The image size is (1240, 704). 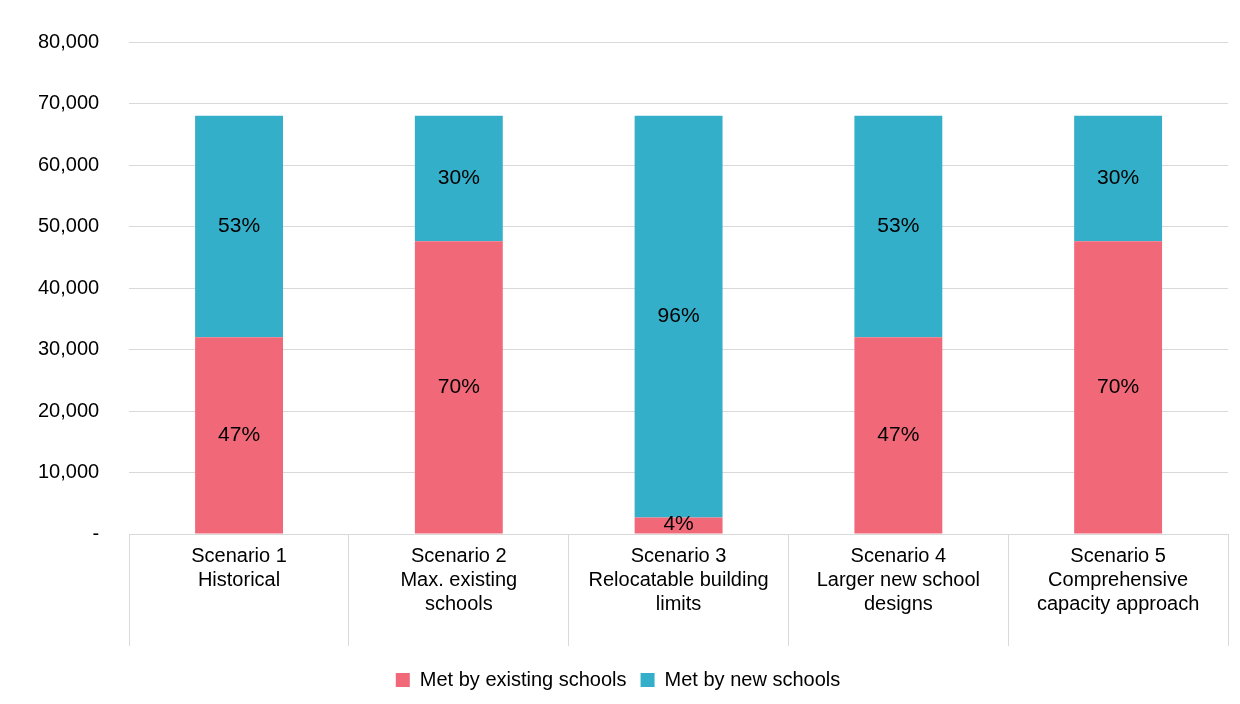 What do you see at coordinates (69, 40) in the screenshot?
I see `y-tick-label: 80,000` at bounding box center [69, 40].